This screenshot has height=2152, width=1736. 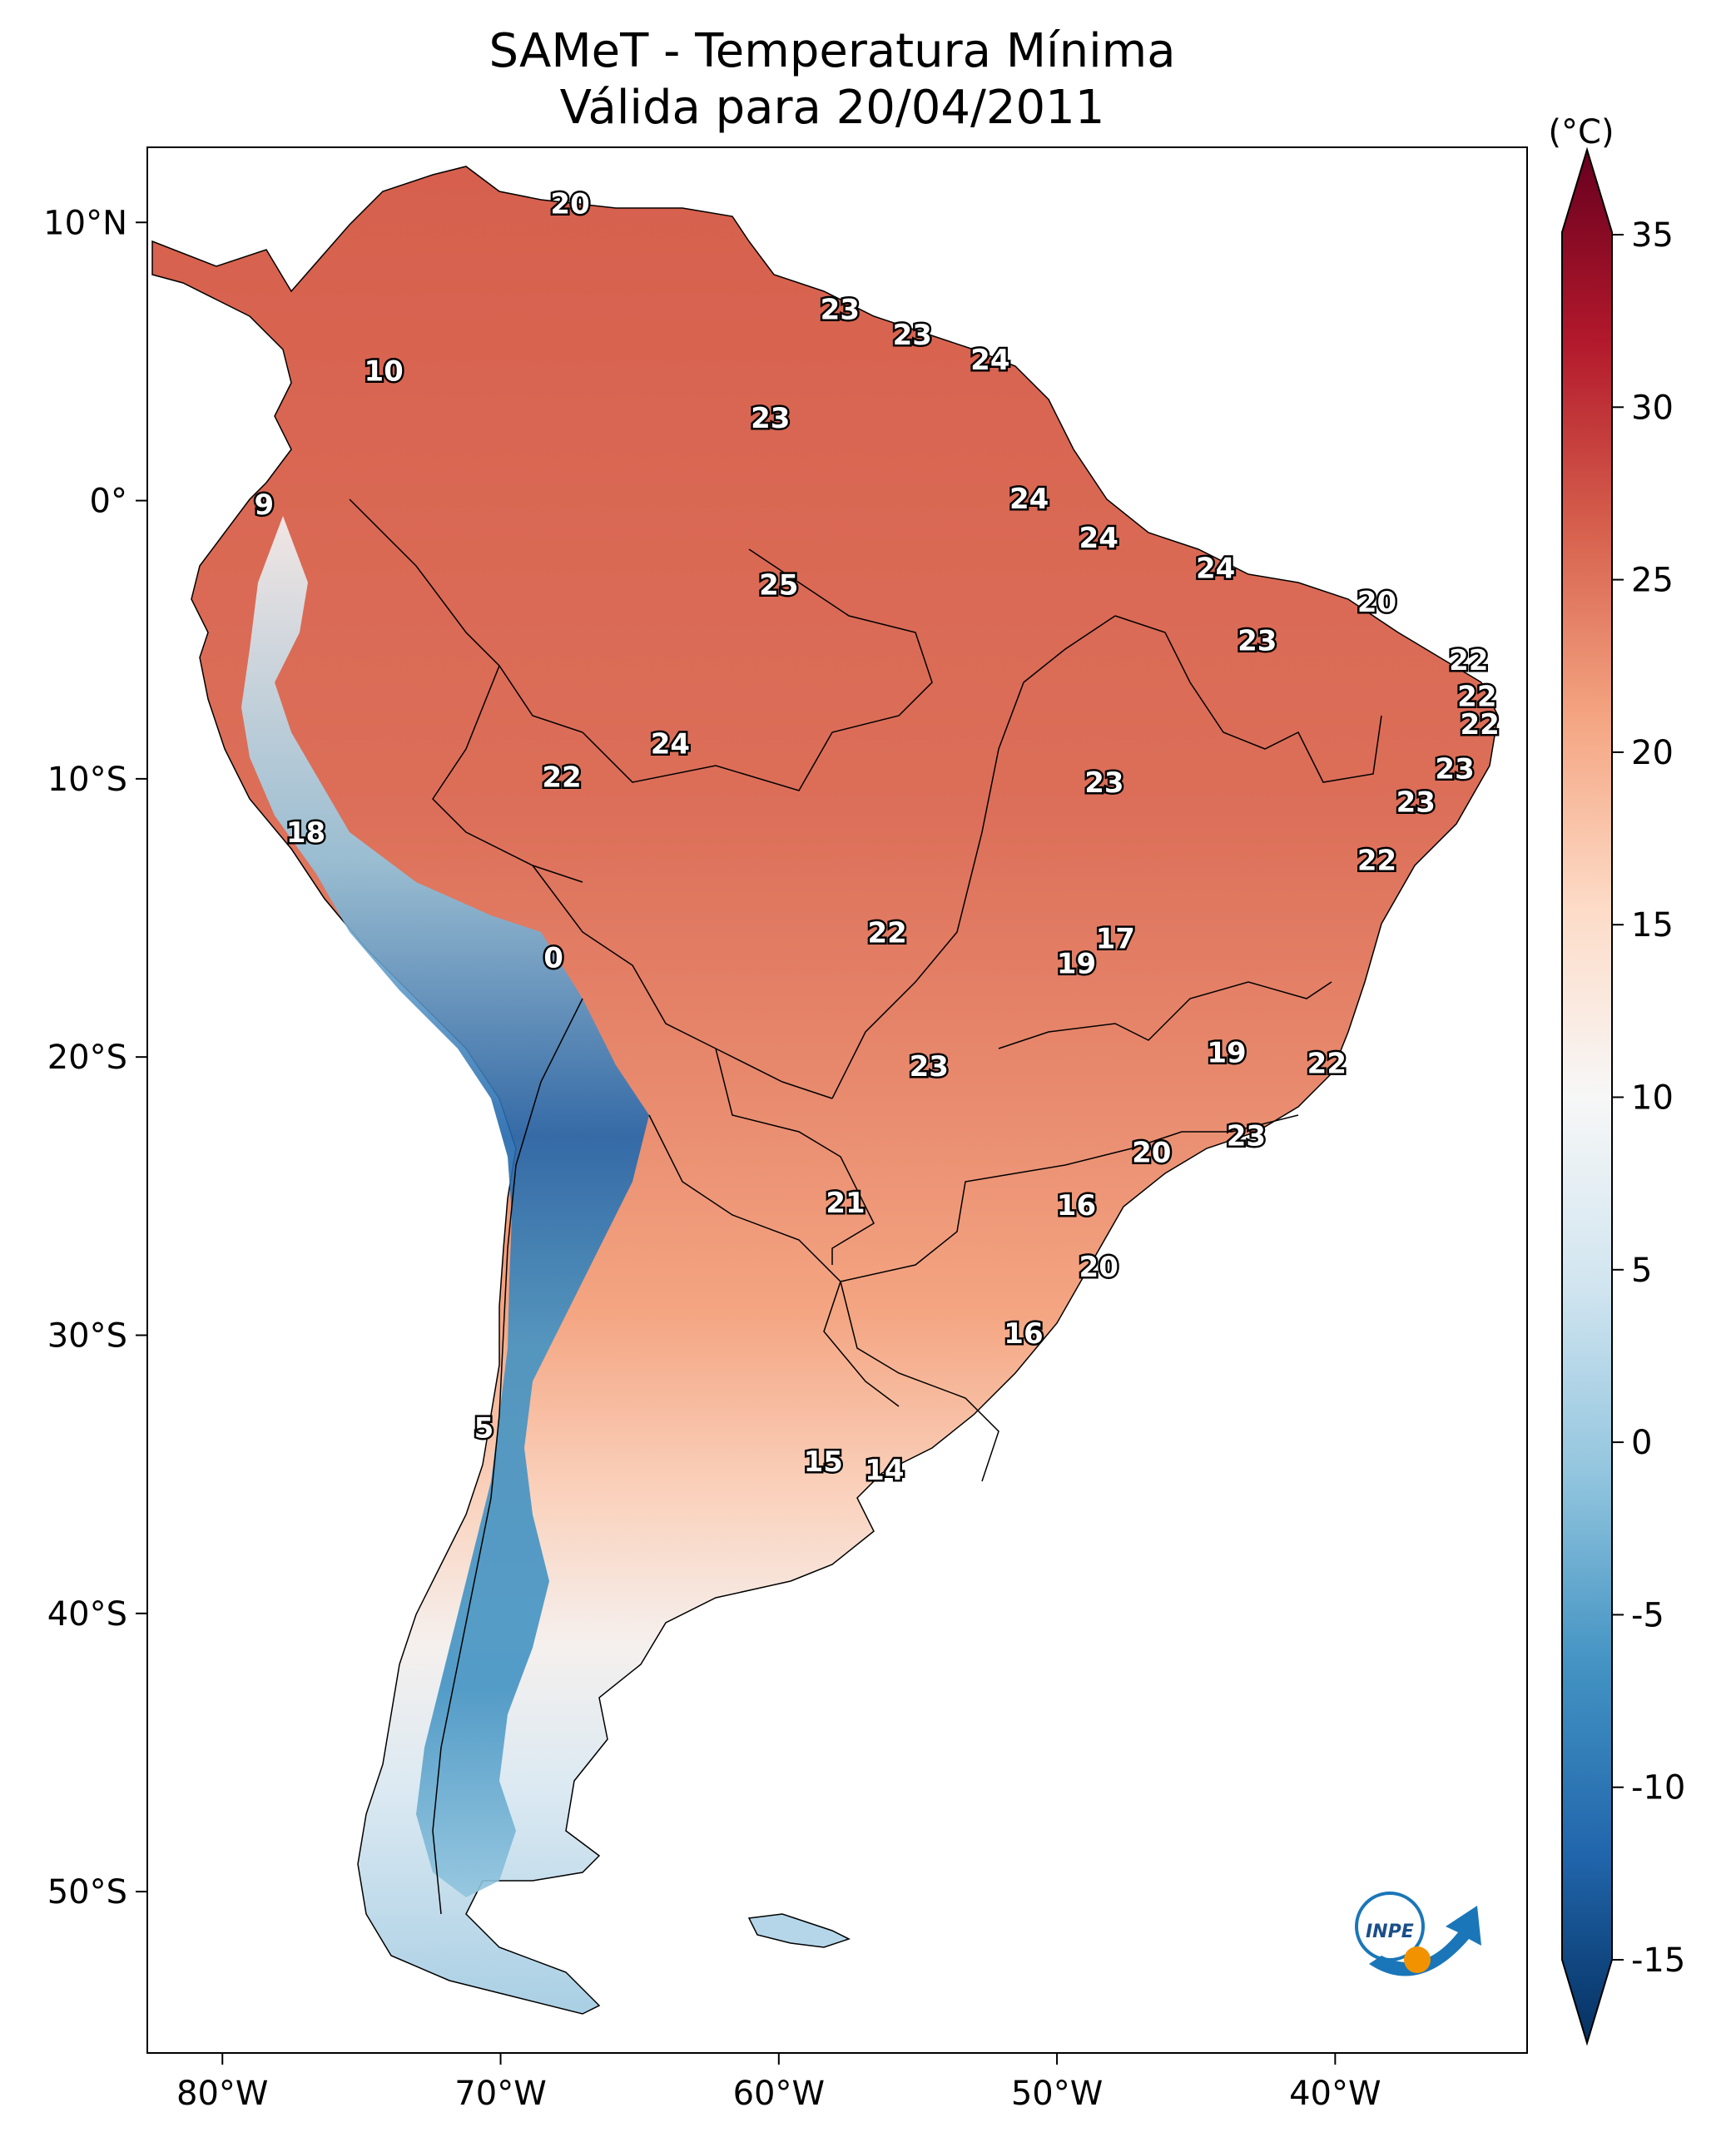 What do you see at coordinates (799, 1930) in the screenshot?
I see `falkland-islands` at bounding box center [799, 1930].